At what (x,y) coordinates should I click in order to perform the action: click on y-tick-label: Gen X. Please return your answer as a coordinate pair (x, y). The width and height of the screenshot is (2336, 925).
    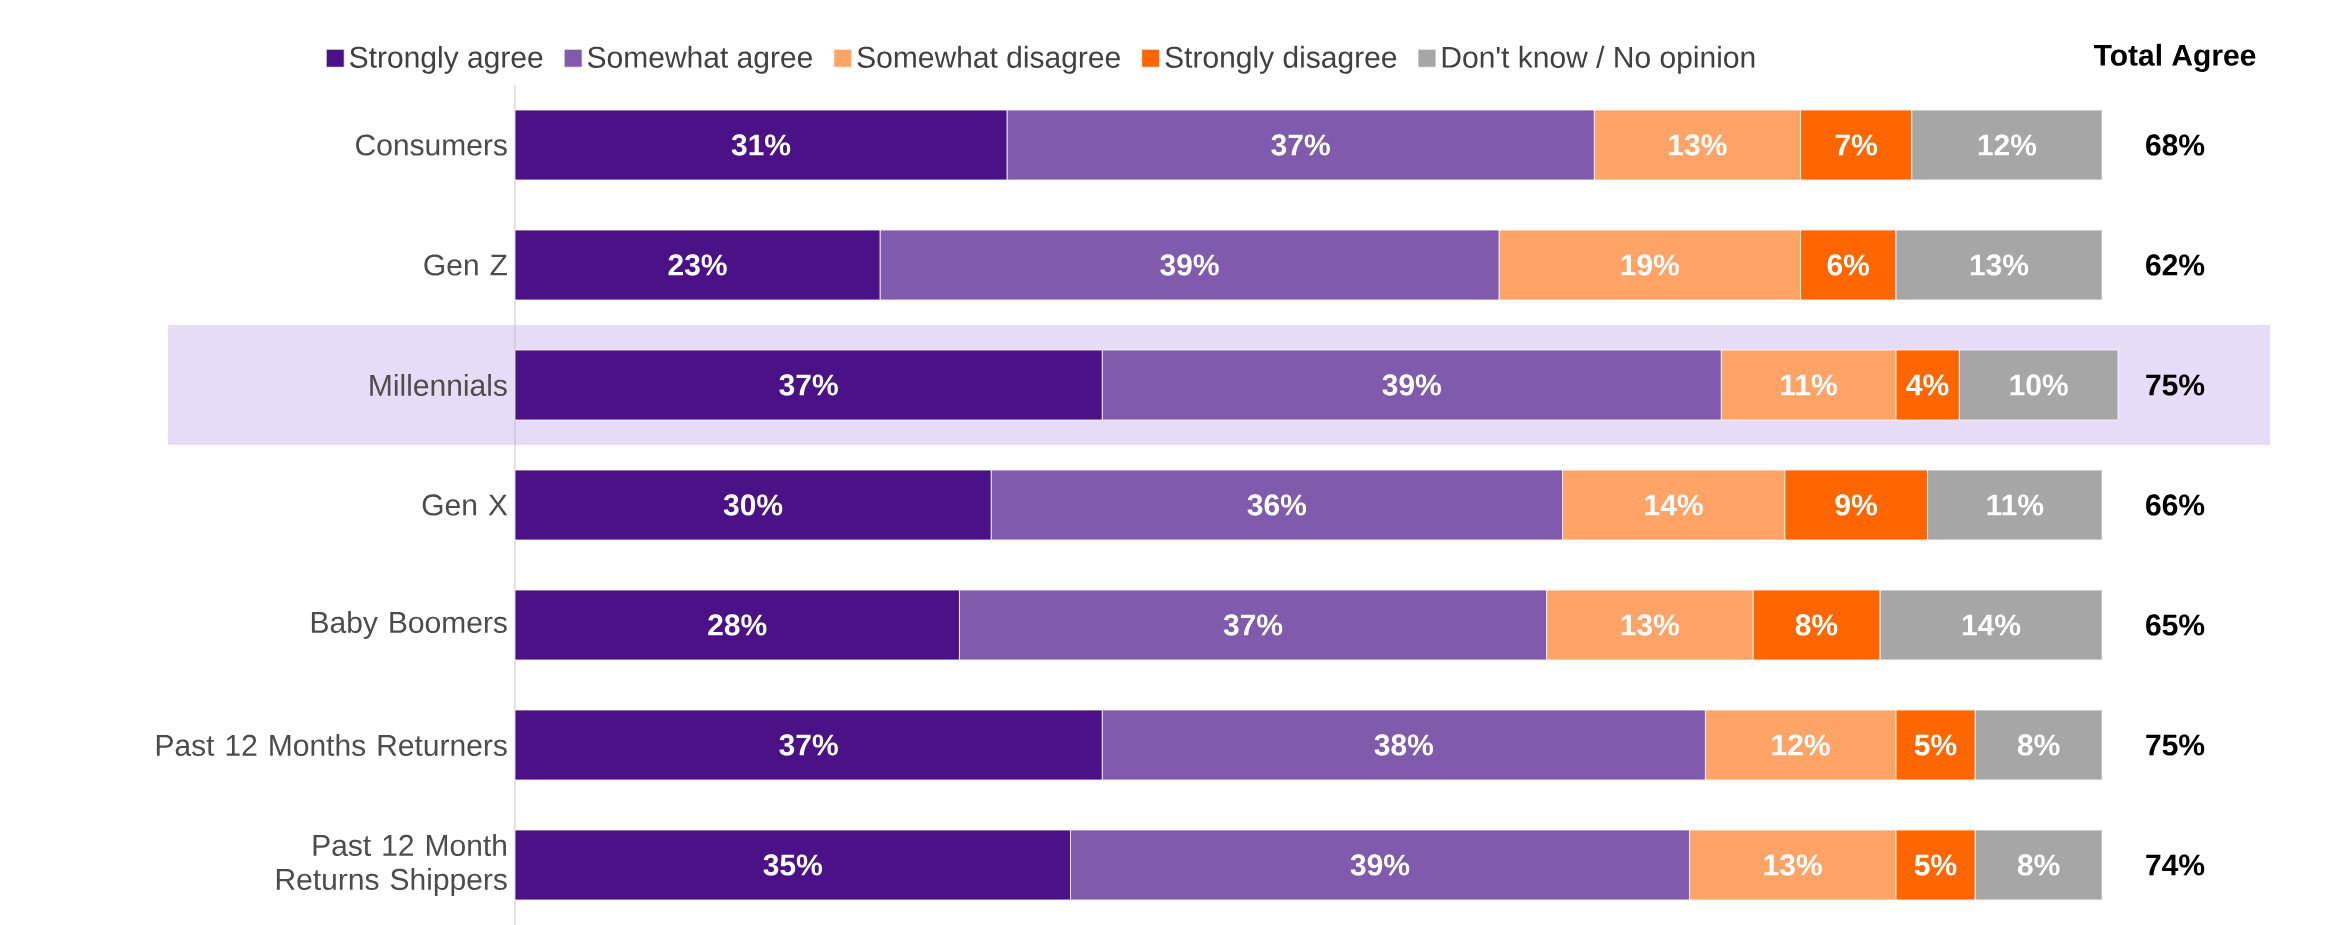
    Looking at the image, I should click on (465, 505).